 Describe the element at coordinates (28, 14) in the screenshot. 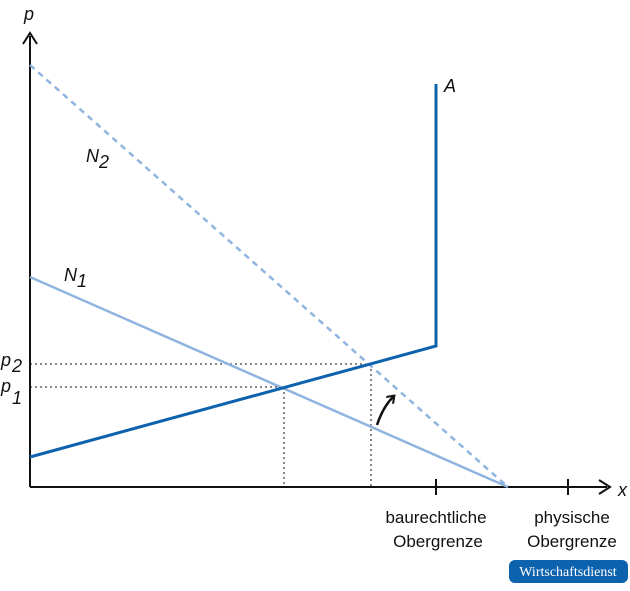

I see `y-axis-label: p` at that location.